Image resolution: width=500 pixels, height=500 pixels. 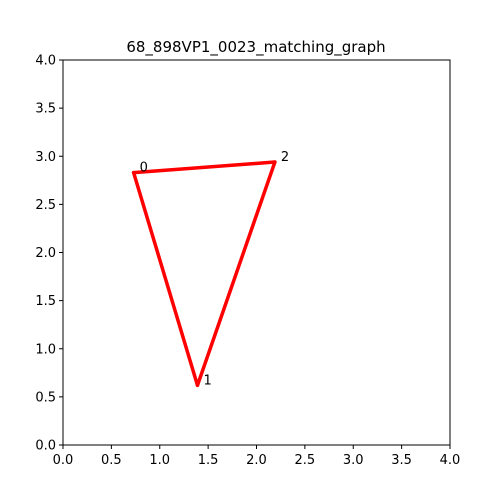 What do you see at coordinates (45, 349) in the screenshot?
I see `y-tick-label: 1.0` at bounding box center [45, 349].